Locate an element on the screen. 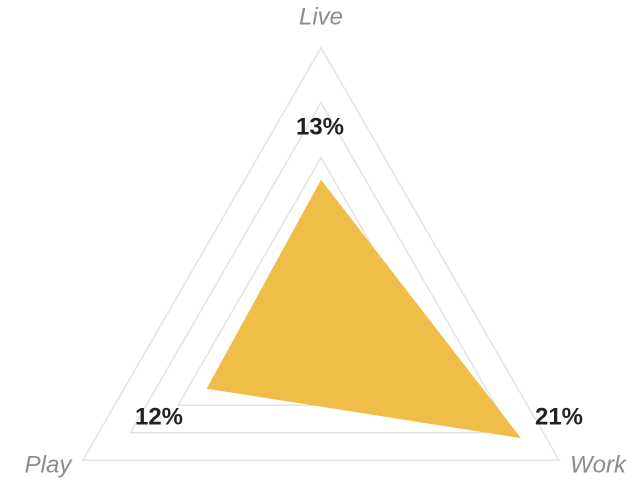 The image size is (640, 480). axis-label: Work is located at coordinates (599, 464).